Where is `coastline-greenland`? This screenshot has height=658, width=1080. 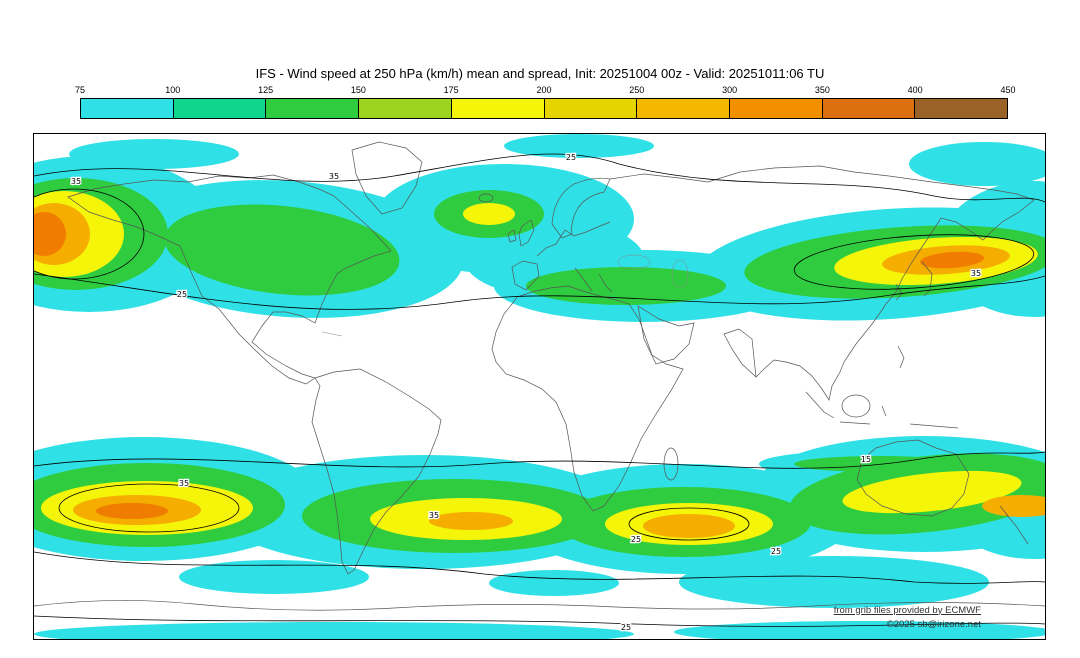
coastline-greenland is located at coordinates (387, 178).